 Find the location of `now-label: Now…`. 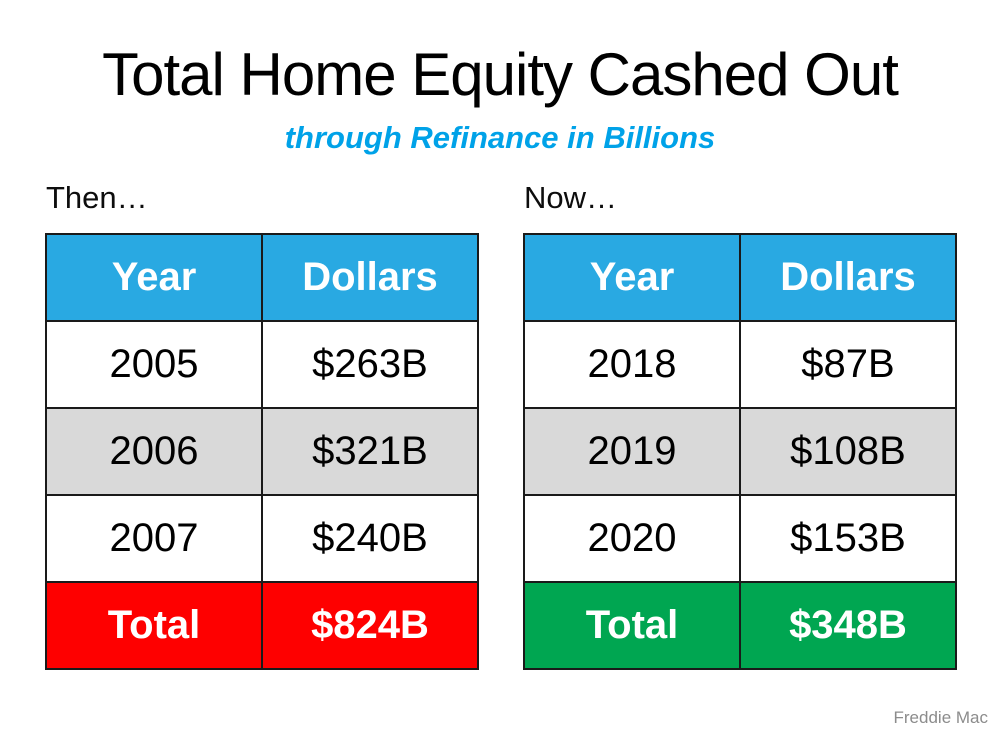

now-label: Now… is located at coordinates (571, 197).